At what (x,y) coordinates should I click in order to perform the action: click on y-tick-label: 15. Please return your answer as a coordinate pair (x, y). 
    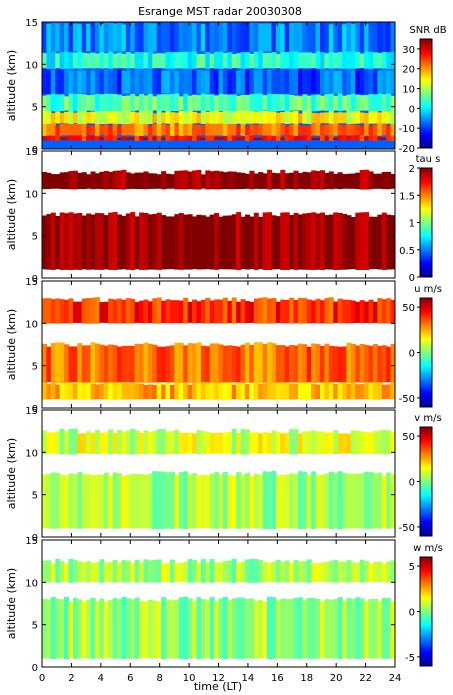
    Looking at the image, I should click on (31, 541).